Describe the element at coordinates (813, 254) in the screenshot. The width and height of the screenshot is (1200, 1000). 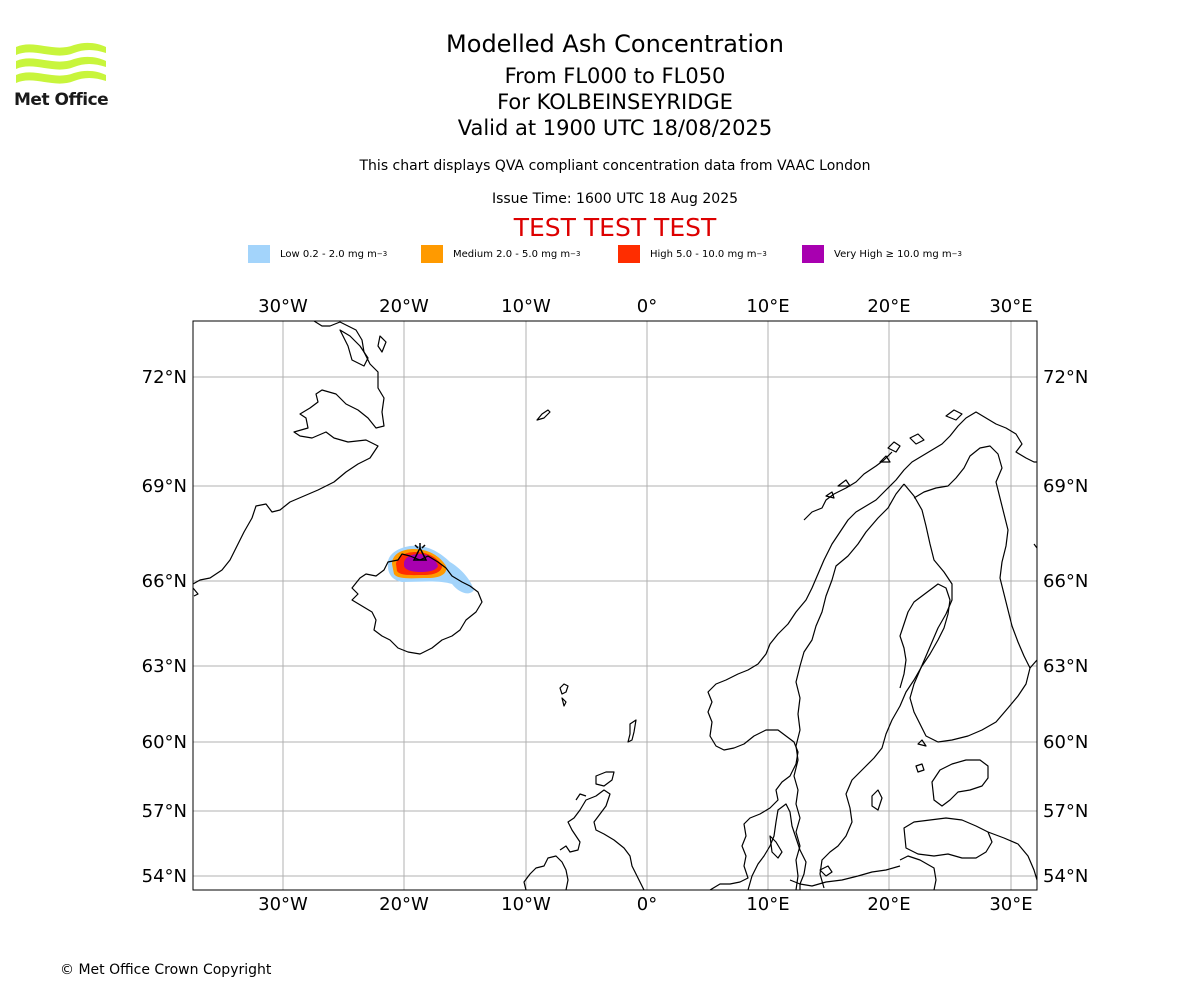
I see `legend-swatch-very-high` at that location.